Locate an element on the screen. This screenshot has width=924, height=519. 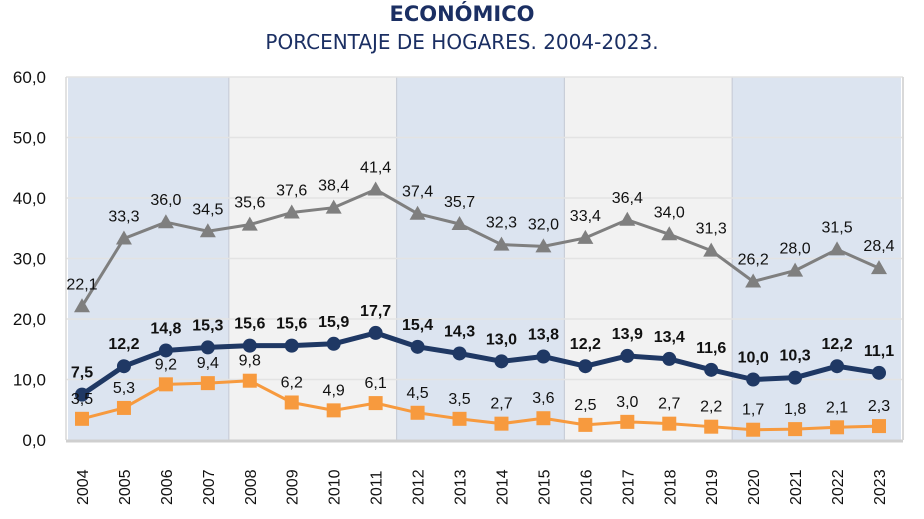
data-label: 35,7 is located at coordinates (459, 202).